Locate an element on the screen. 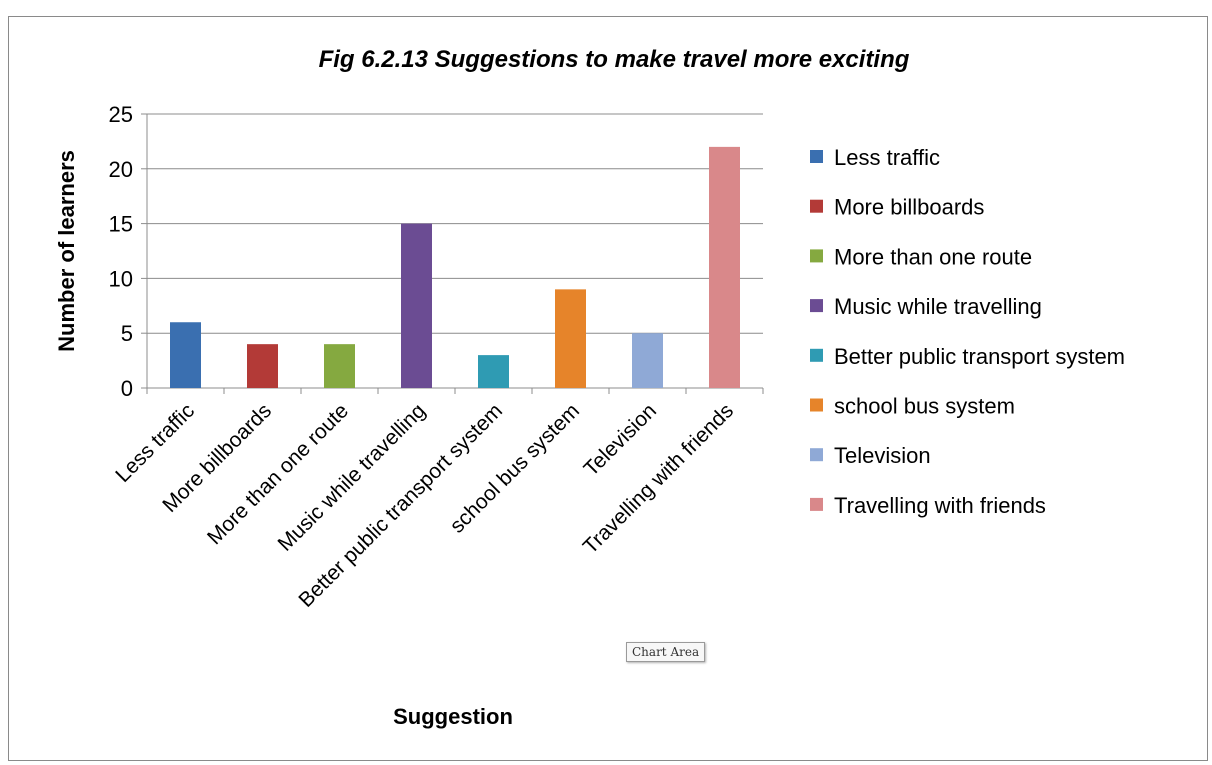 Image resolution: width=1212 pixels, height=765 pixels. legend-entry: Less traffic is located at coordinates (887, 157).